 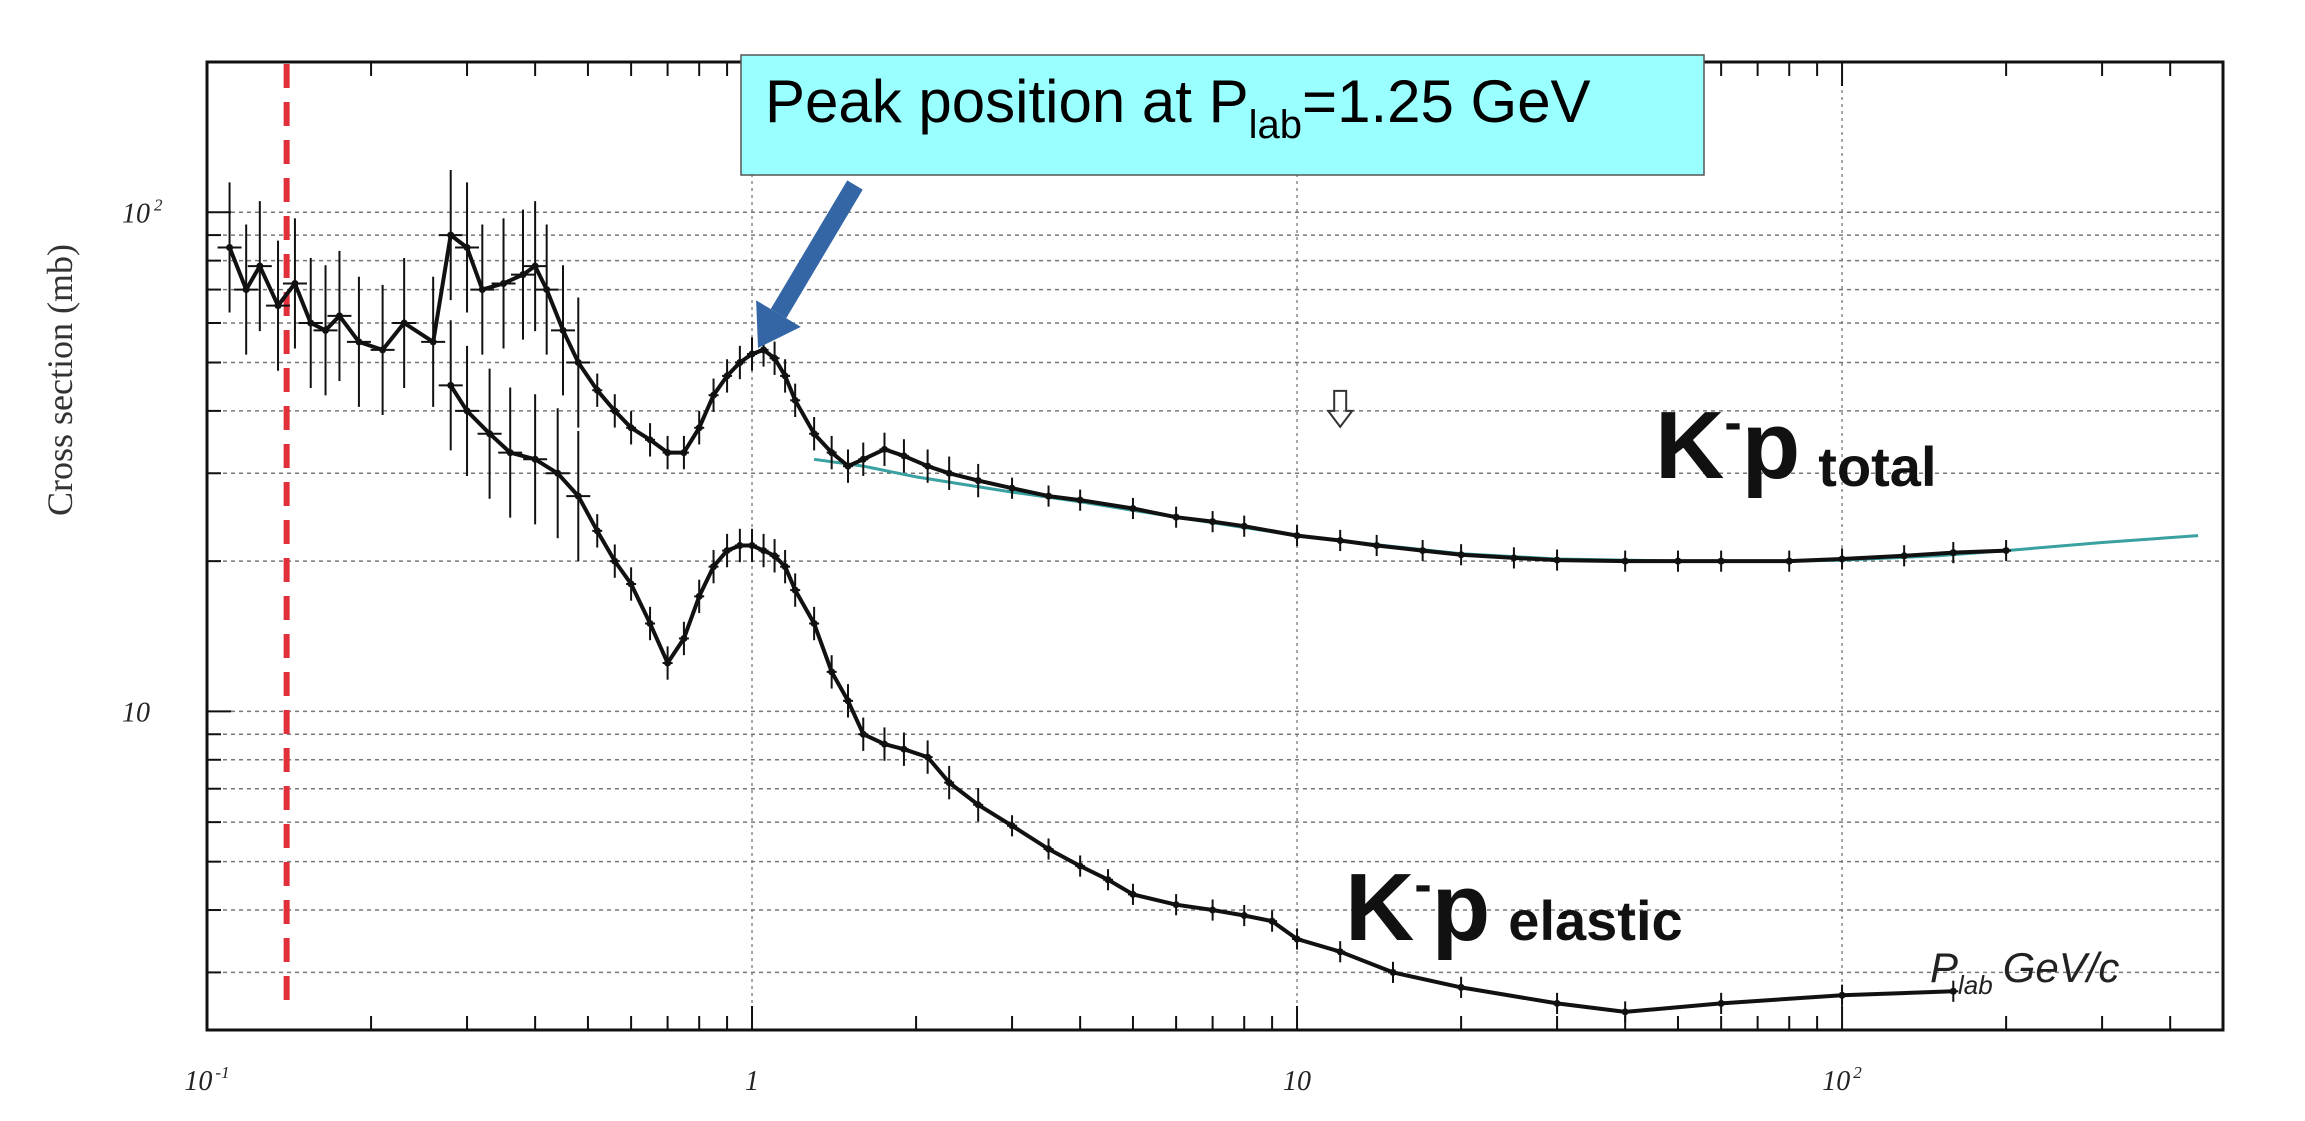 What do you see at coordinates (60, 380) in the screenshot?
I see `y-axis-label: Cross section (mb)` at bounding box center [60, 380].